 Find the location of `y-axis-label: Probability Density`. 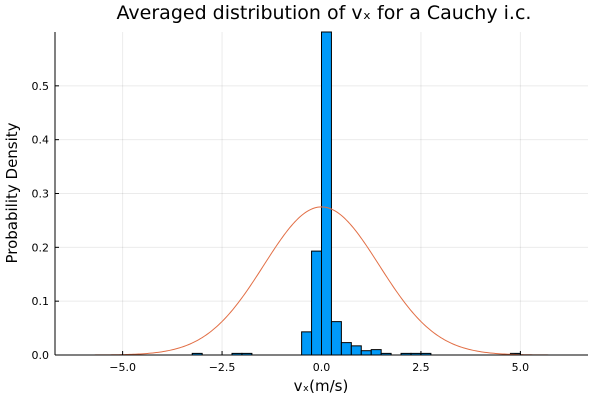

y-axis-label: Probability Density is located at coordinates (12, 192).